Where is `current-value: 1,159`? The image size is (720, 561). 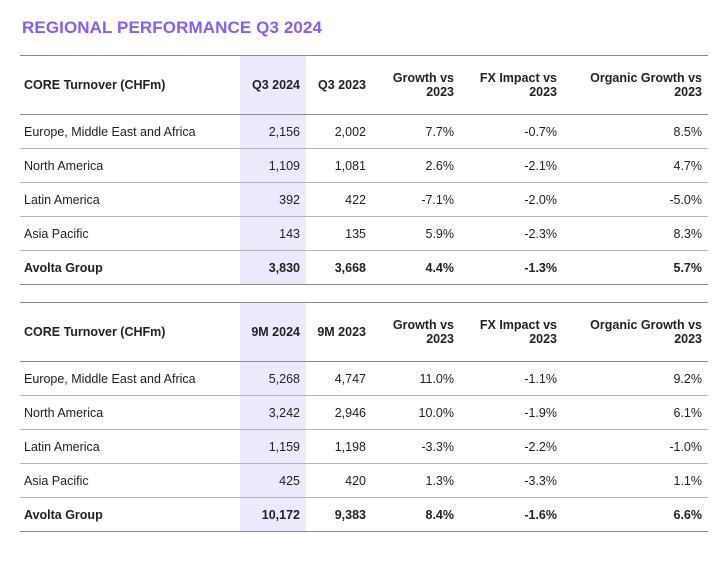 current-value: 1,159 is located at coordinates (273, 446).